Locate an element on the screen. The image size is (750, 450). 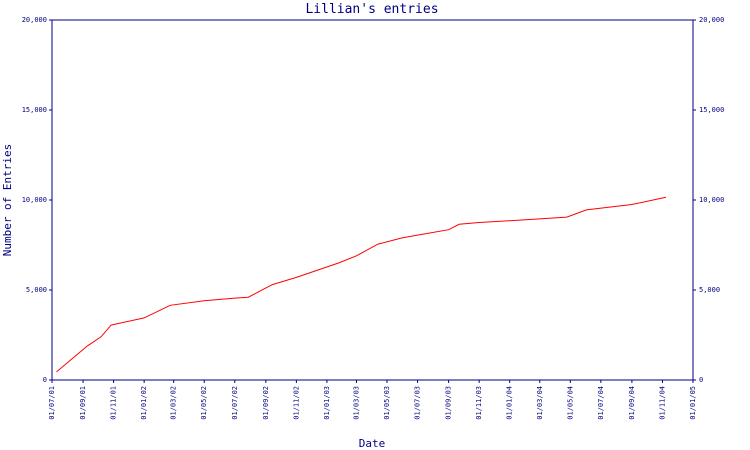
x-tick-label: 01/11/01 is located at coordinates (114, 403).